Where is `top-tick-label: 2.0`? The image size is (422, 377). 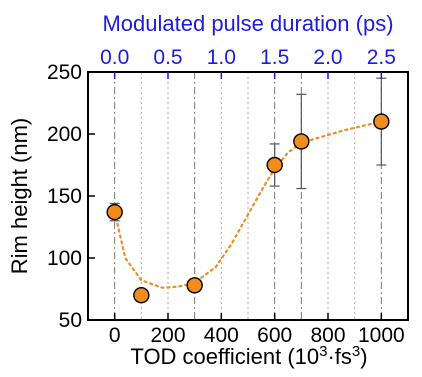
top-tick-label: 2.0 is located at coordinates (327, 57).